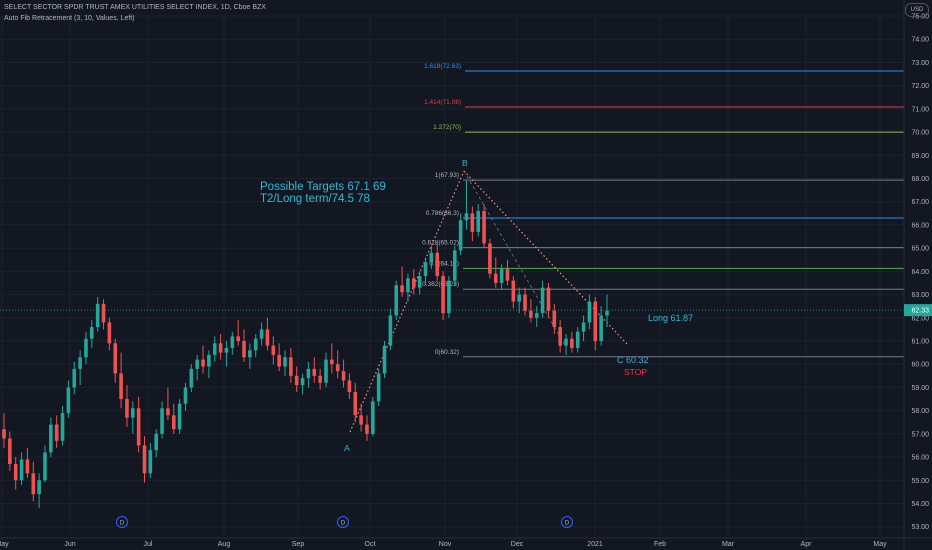  Describe the element at coordinates (917, 10) in the screenshot. I see `currency-button: USD` at that location.